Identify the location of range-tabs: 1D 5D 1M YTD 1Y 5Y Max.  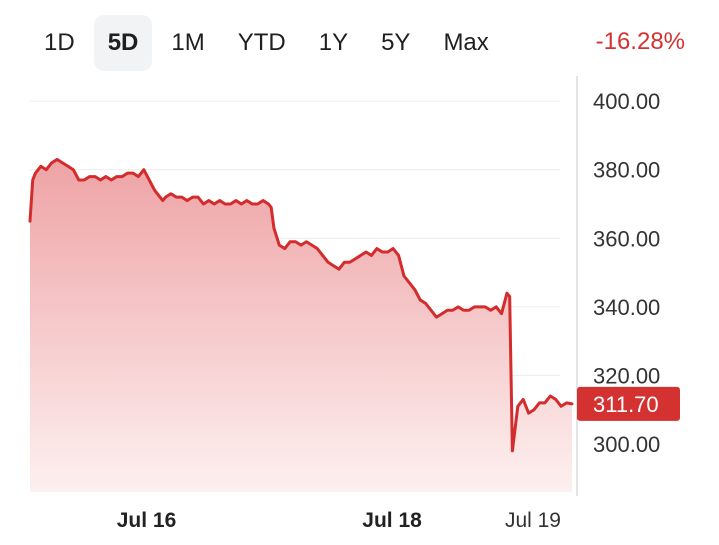
(269, 43).